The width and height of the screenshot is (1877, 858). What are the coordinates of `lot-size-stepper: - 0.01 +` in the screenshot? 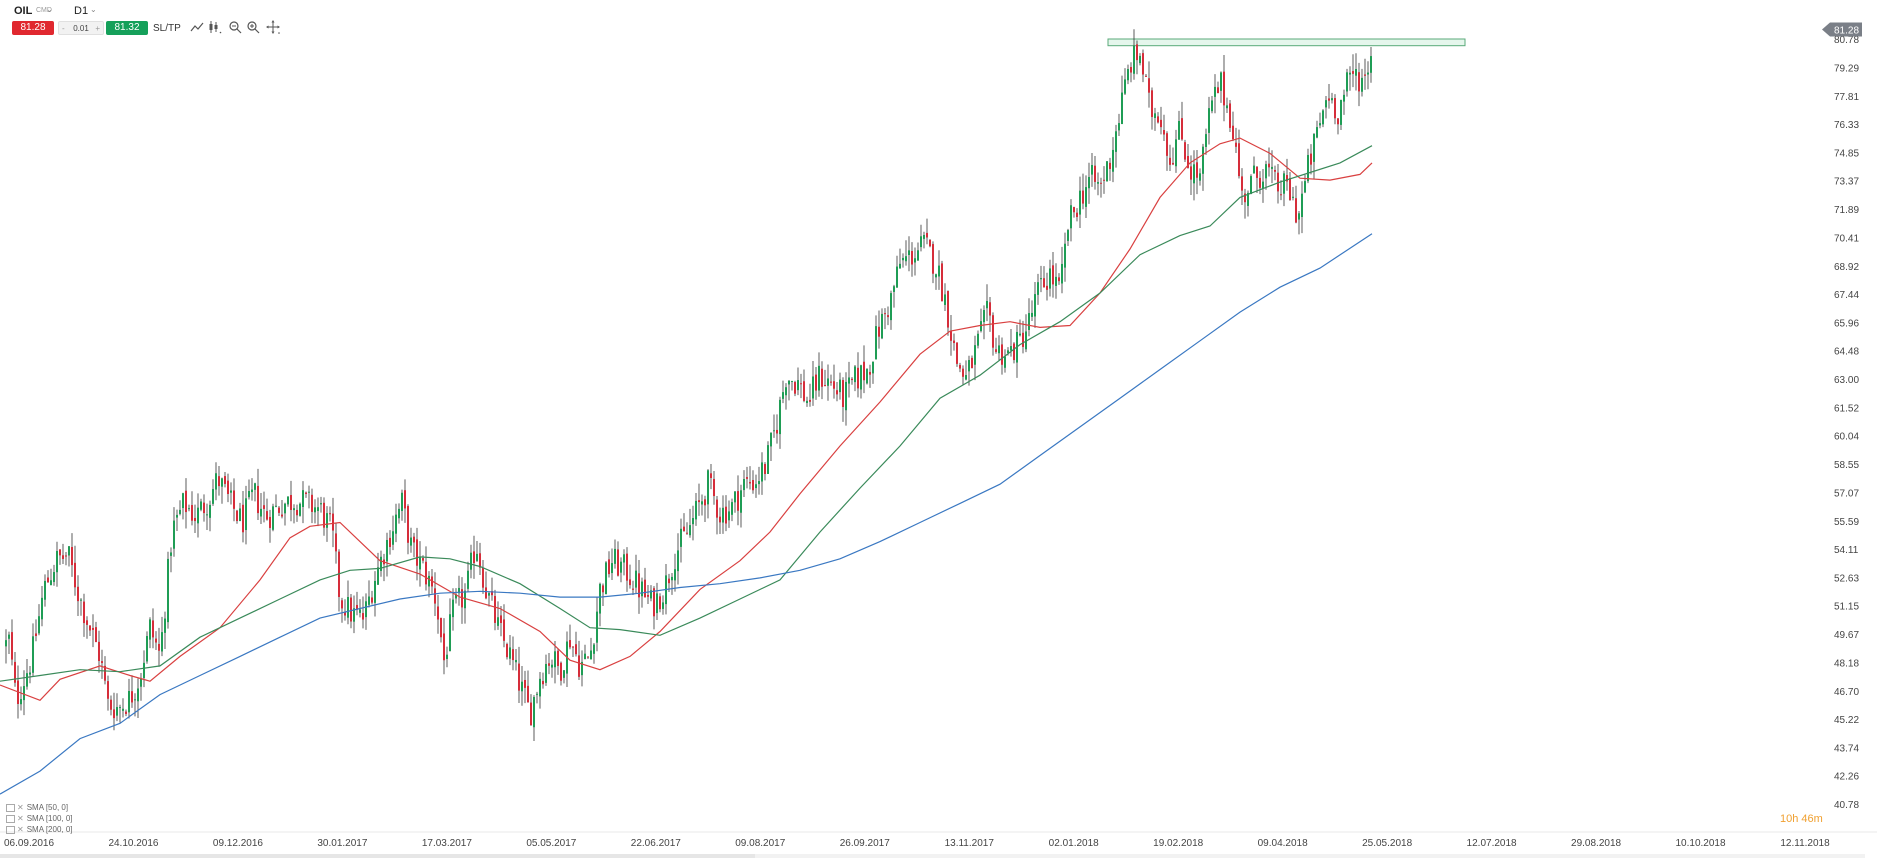 It's located at (81, 28).